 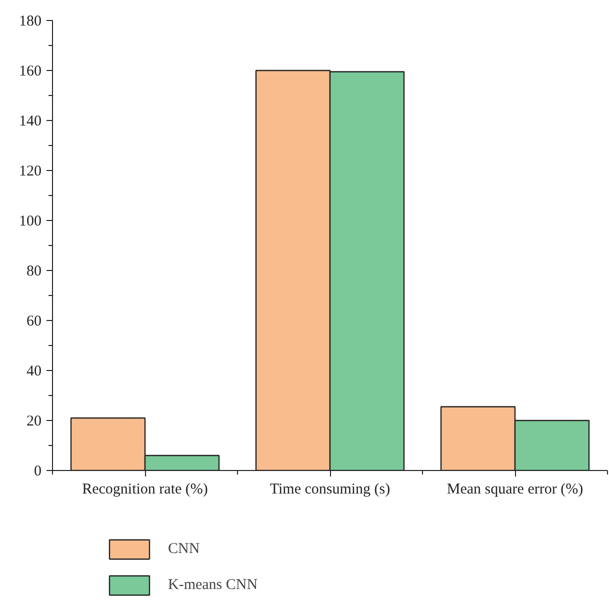 I want to click on y-tick-label: 80, so click(x=34, y=272).